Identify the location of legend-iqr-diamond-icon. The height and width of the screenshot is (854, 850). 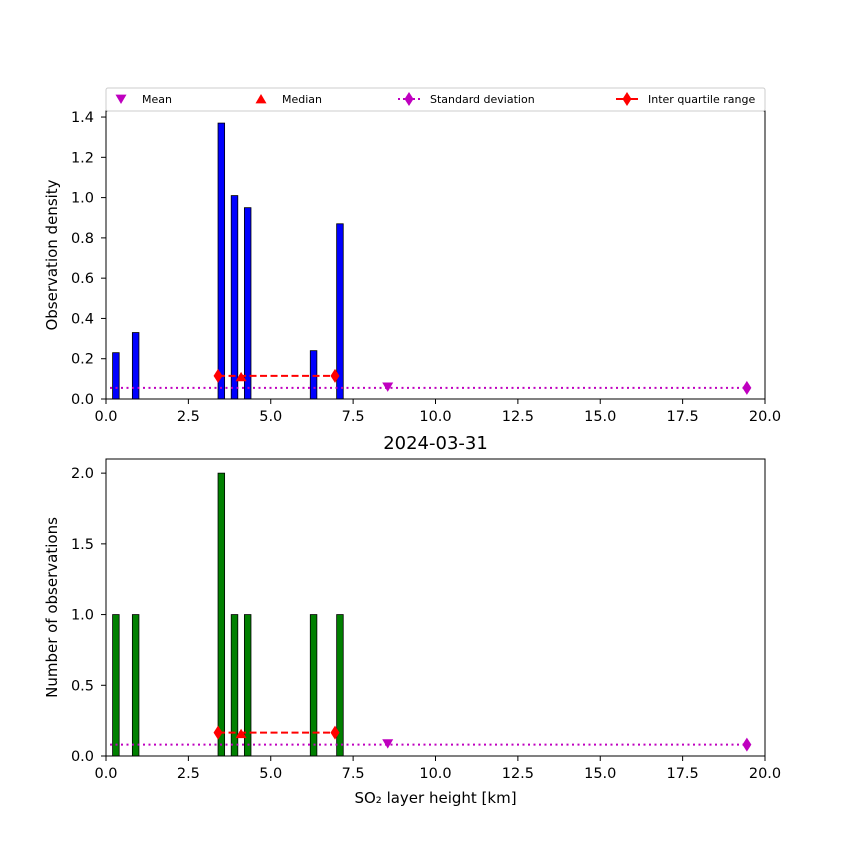
(627, 99).